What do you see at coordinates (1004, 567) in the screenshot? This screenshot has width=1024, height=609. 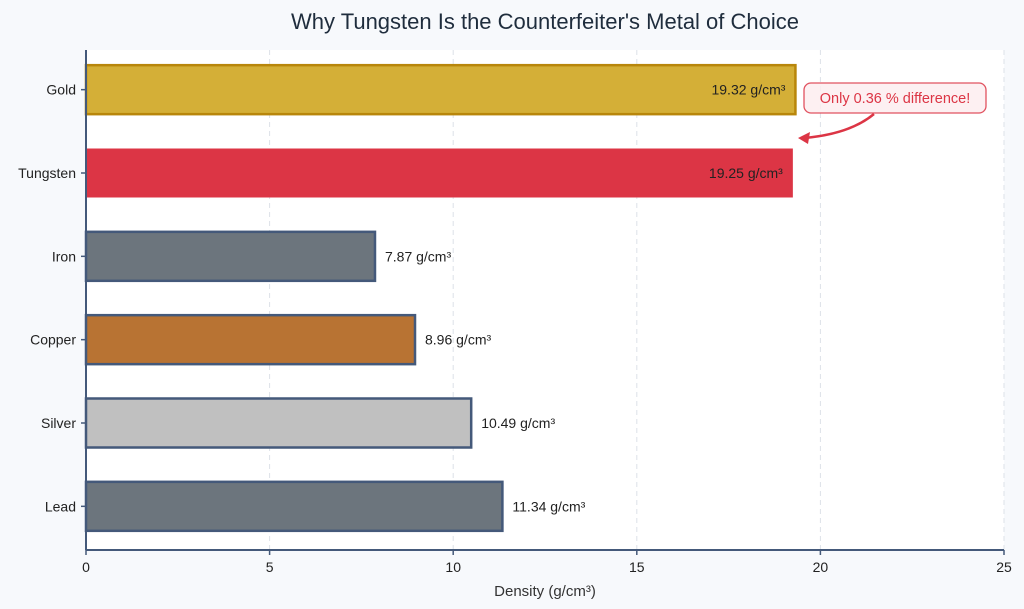 I see `x-tick-label: 25` at bounding box center [1004, 567].